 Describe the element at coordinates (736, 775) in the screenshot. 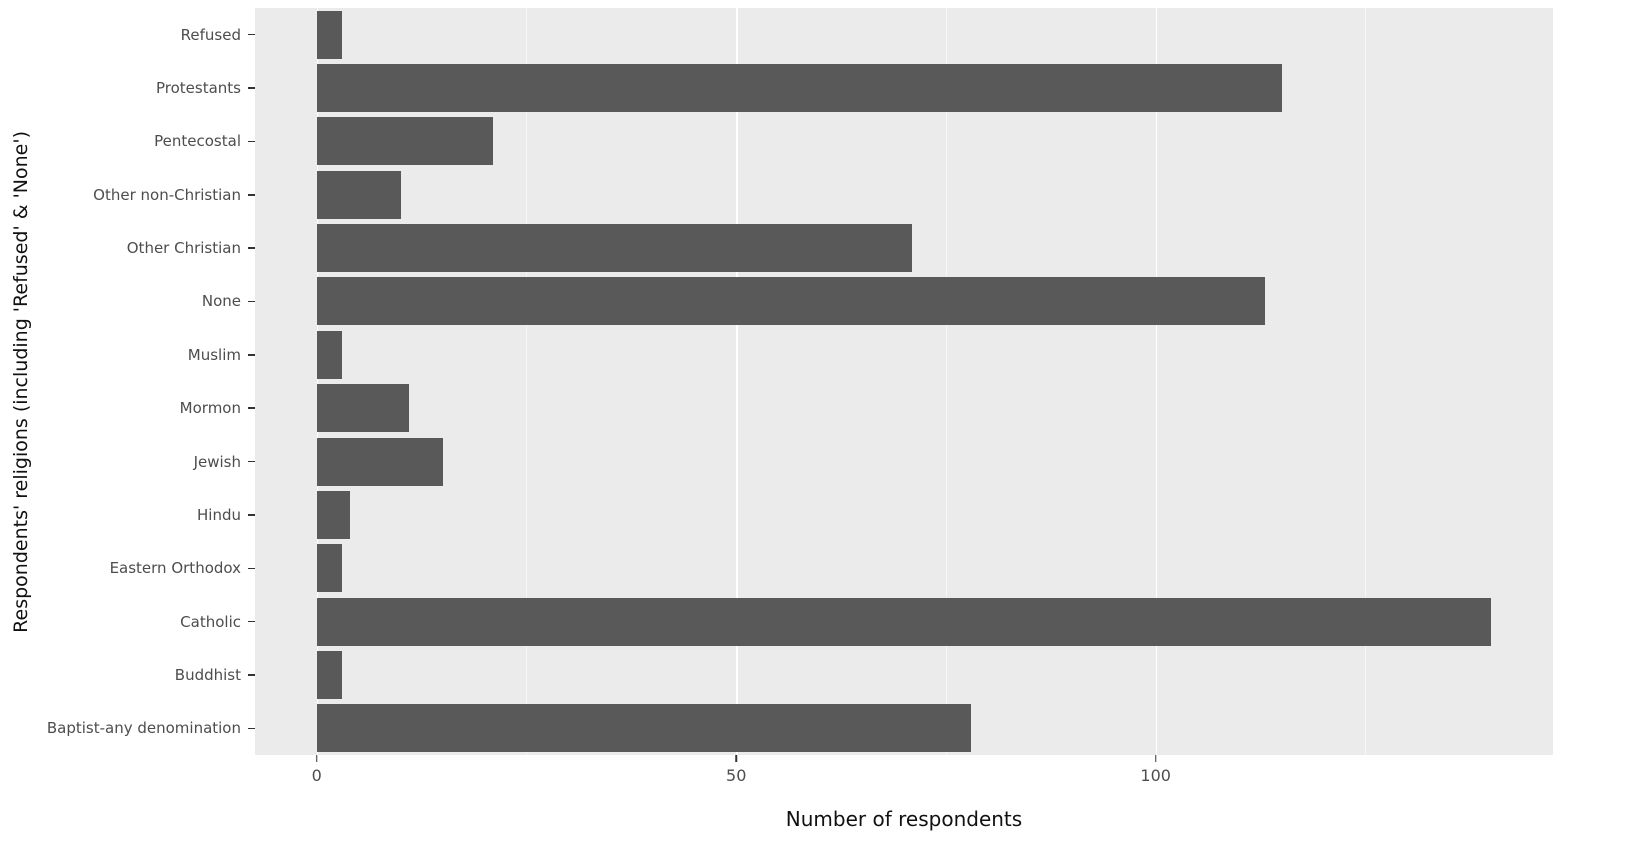

I see `x-tick-label-50: 50` at that location.